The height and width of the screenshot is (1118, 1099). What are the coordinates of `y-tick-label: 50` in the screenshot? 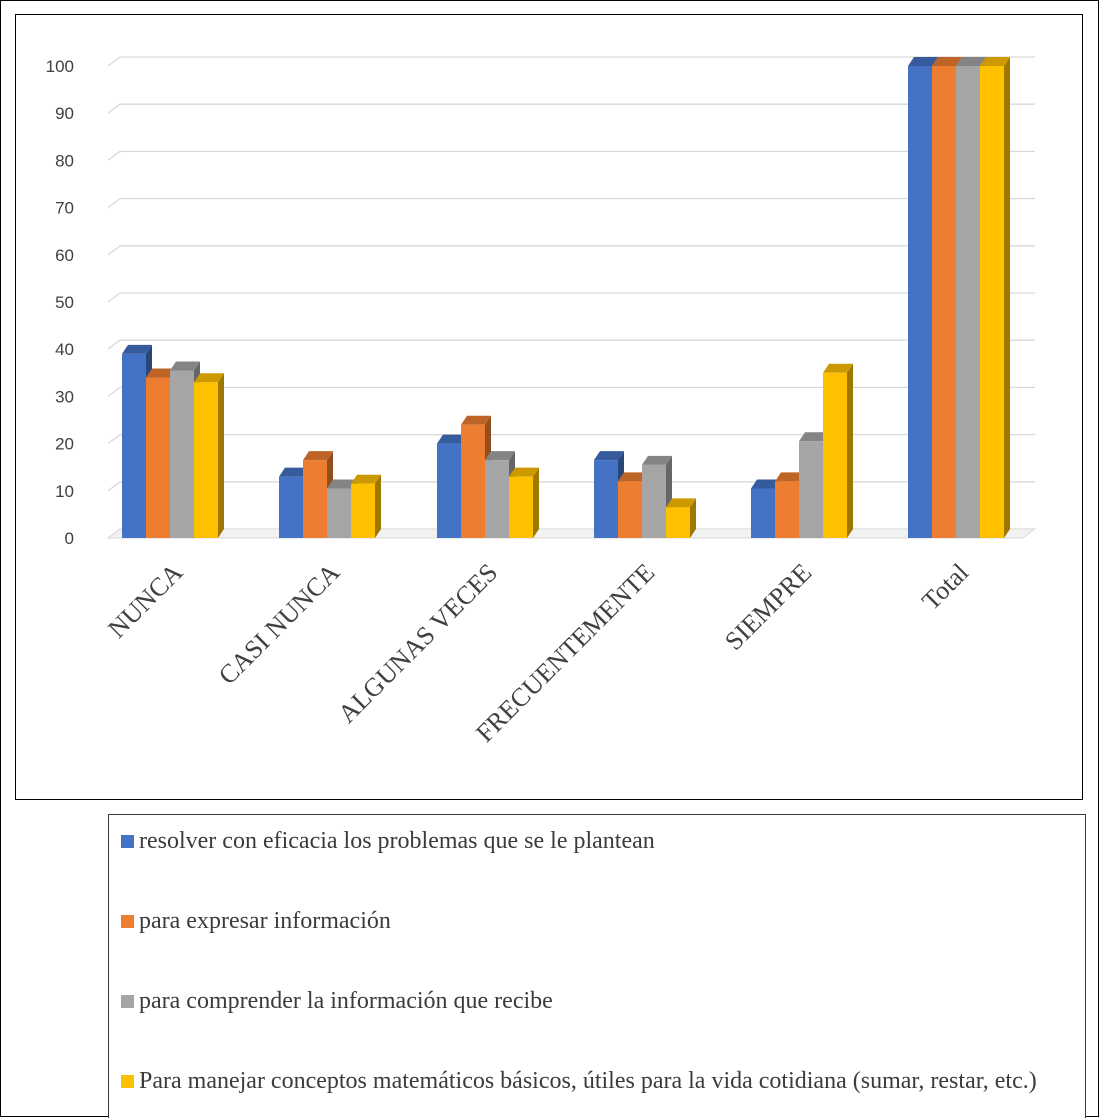 It's located at (64, 302).